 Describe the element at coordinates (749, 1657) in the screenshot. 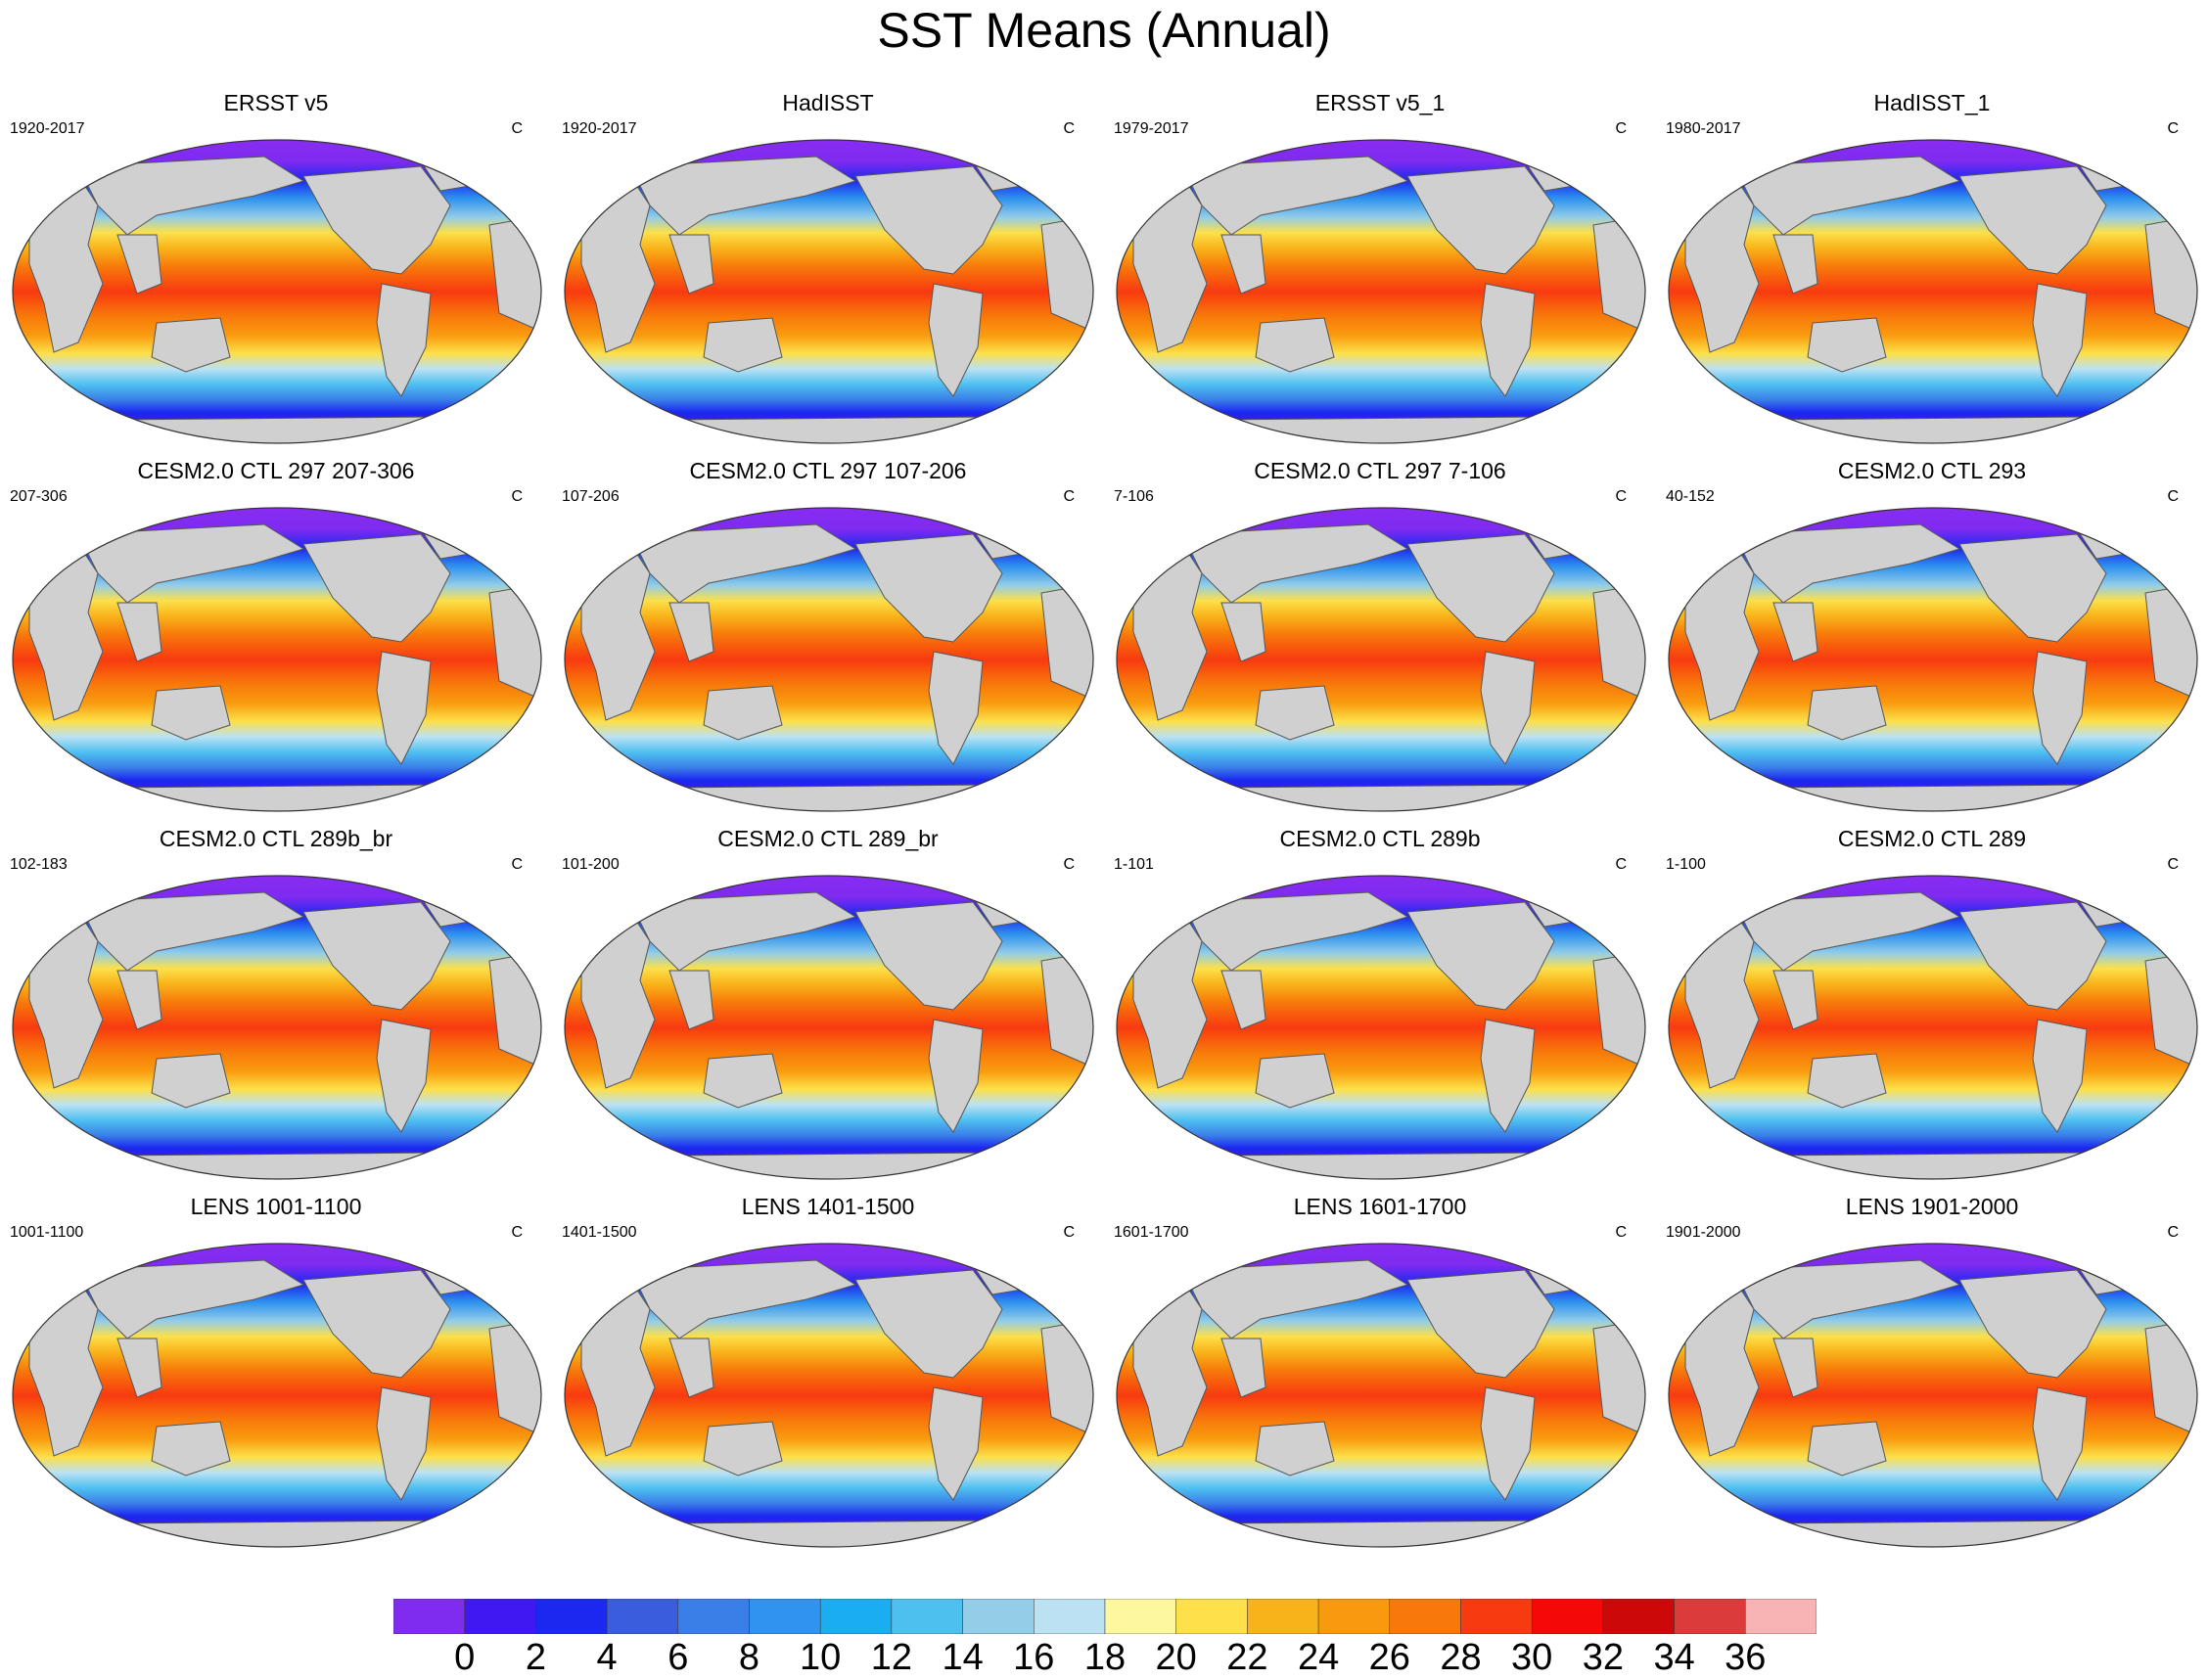

I see `colorbar-label: 8` at that location.